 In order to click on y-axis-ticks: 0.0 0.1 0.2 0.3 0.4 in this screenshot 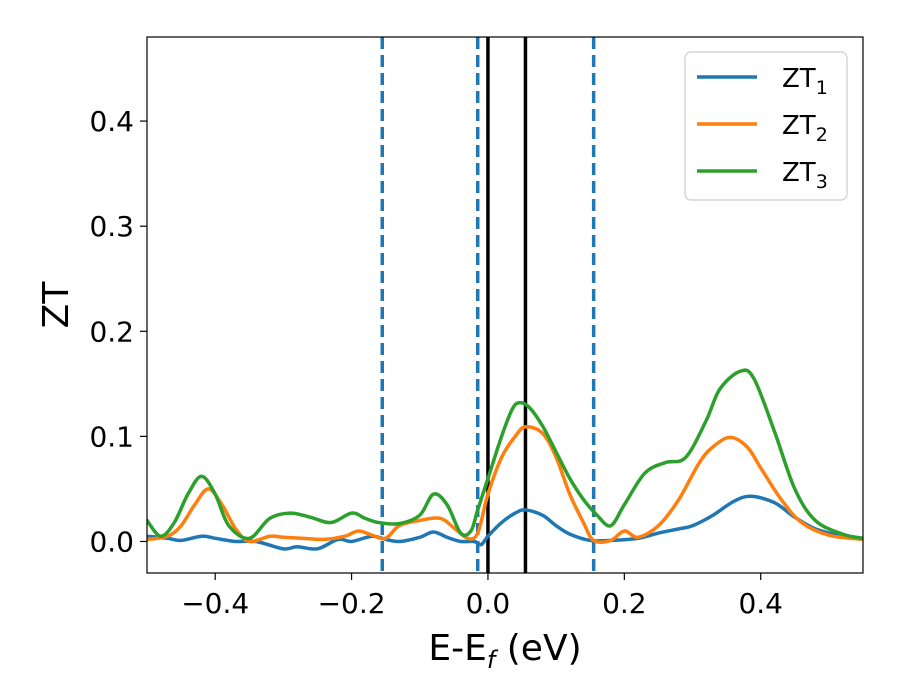, I will do `click(118, 331)`.